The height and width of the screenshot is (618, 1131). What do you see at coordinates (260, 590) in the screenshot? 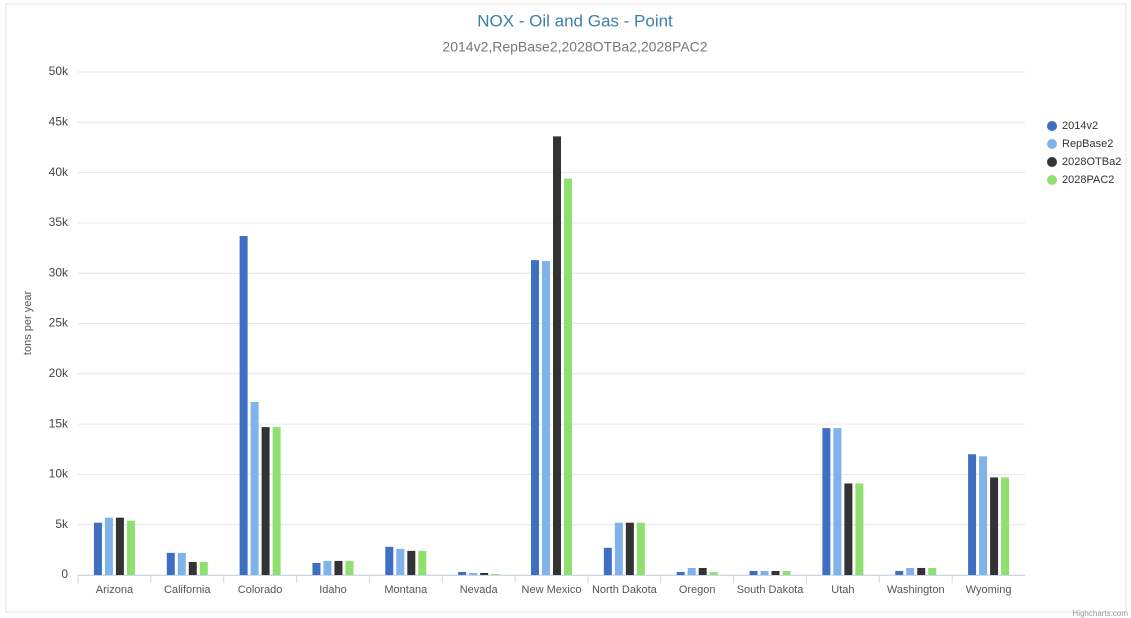
I see `x-tick-label: Colorado` at bounding box center [260, 590].